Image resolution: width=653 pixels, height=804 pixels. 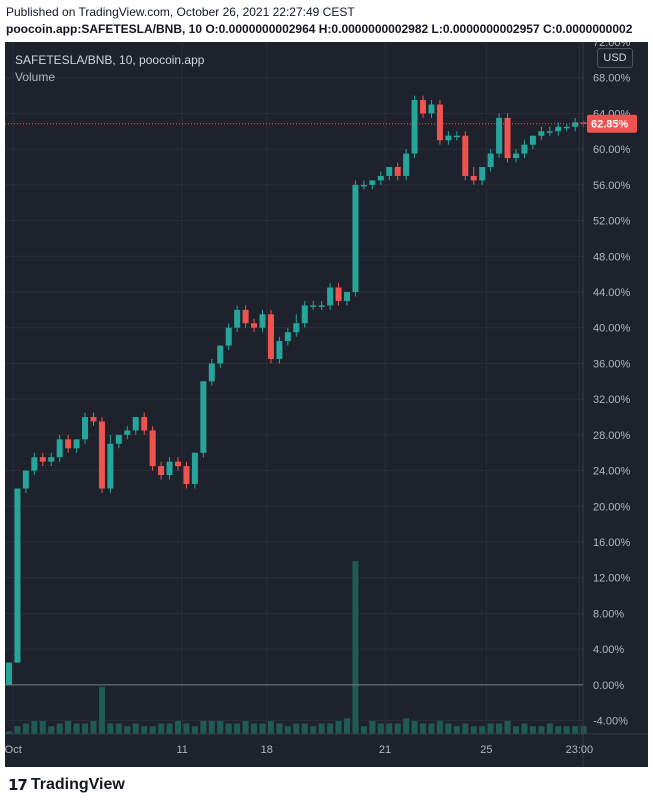 I want to click on y-tick-label: -4.00%, so click(x=610, y=722).